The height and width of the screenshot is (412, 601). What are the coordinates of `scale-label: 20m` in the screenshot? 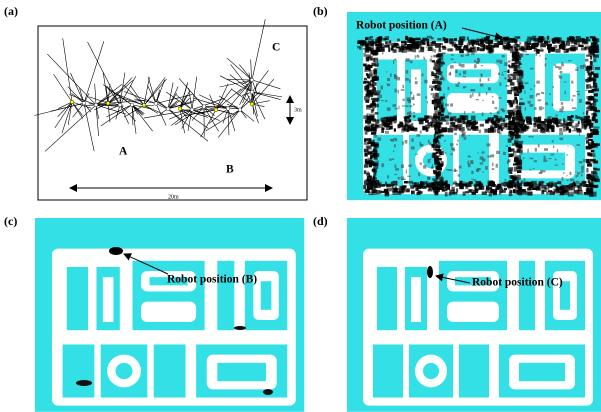 It's located at (173, 197).